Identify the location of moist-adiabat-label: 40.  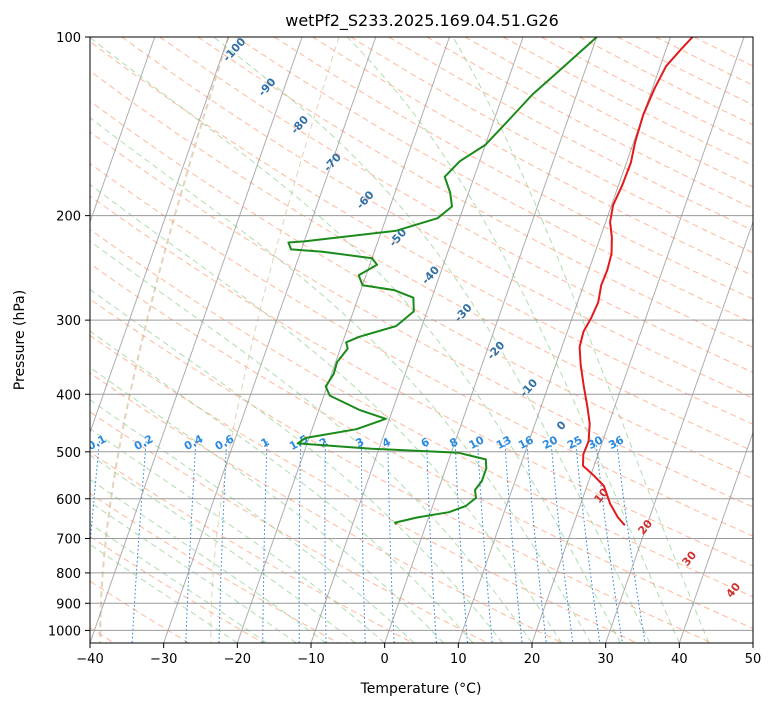
(733, 590).